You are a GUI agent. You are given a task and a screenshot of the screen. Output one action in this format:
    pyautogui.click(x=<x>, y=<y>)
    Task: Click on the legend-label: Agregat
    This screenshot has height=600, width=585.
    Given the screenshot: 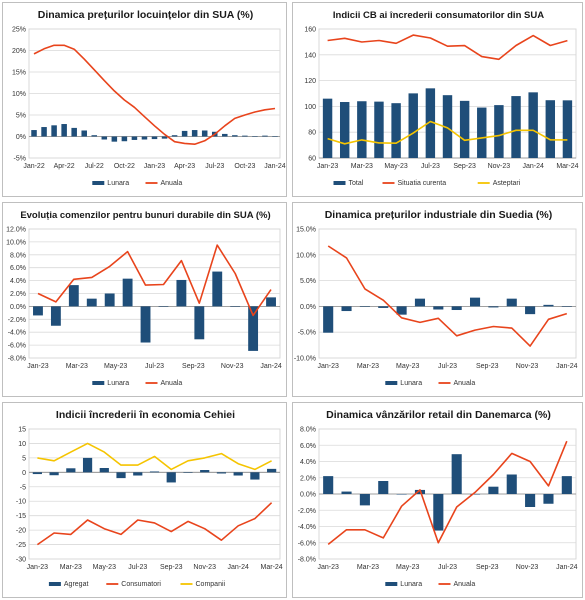 What is the action you would take?
    pyautogui.click(x=76, y=584)
    